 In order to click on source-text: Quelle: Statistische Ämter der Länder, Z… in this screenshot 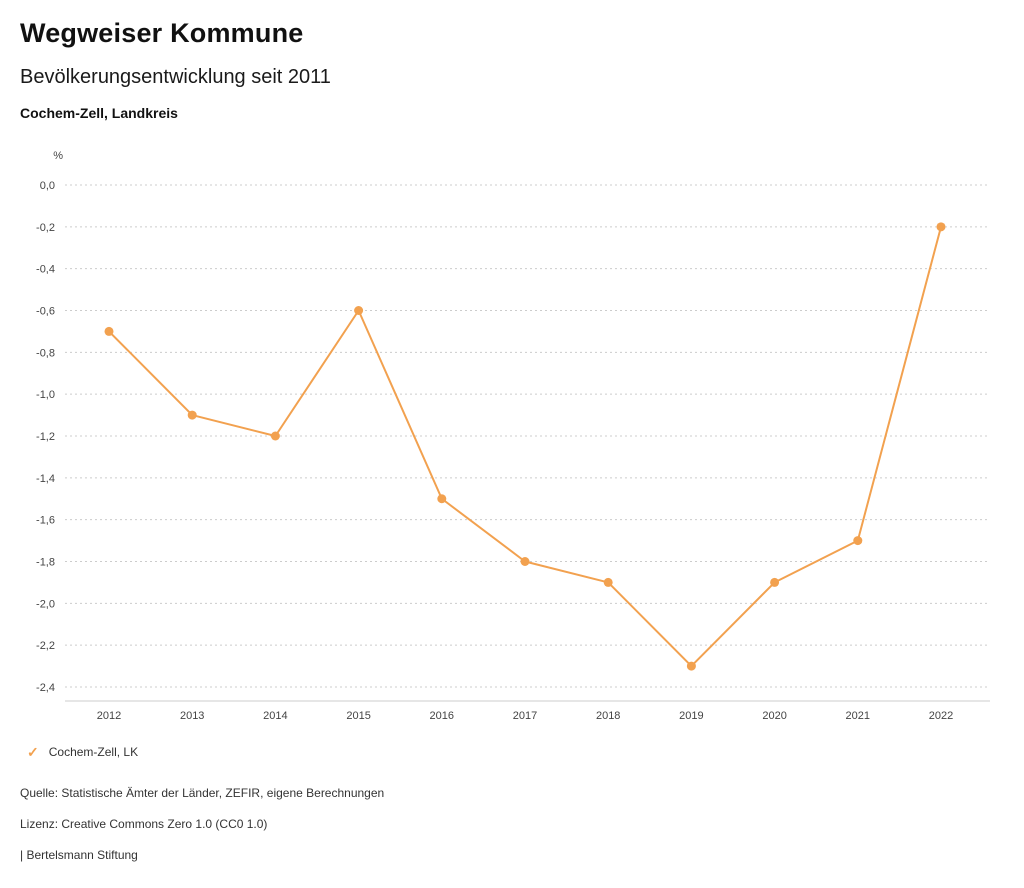, I will do `click(202, 793)`.